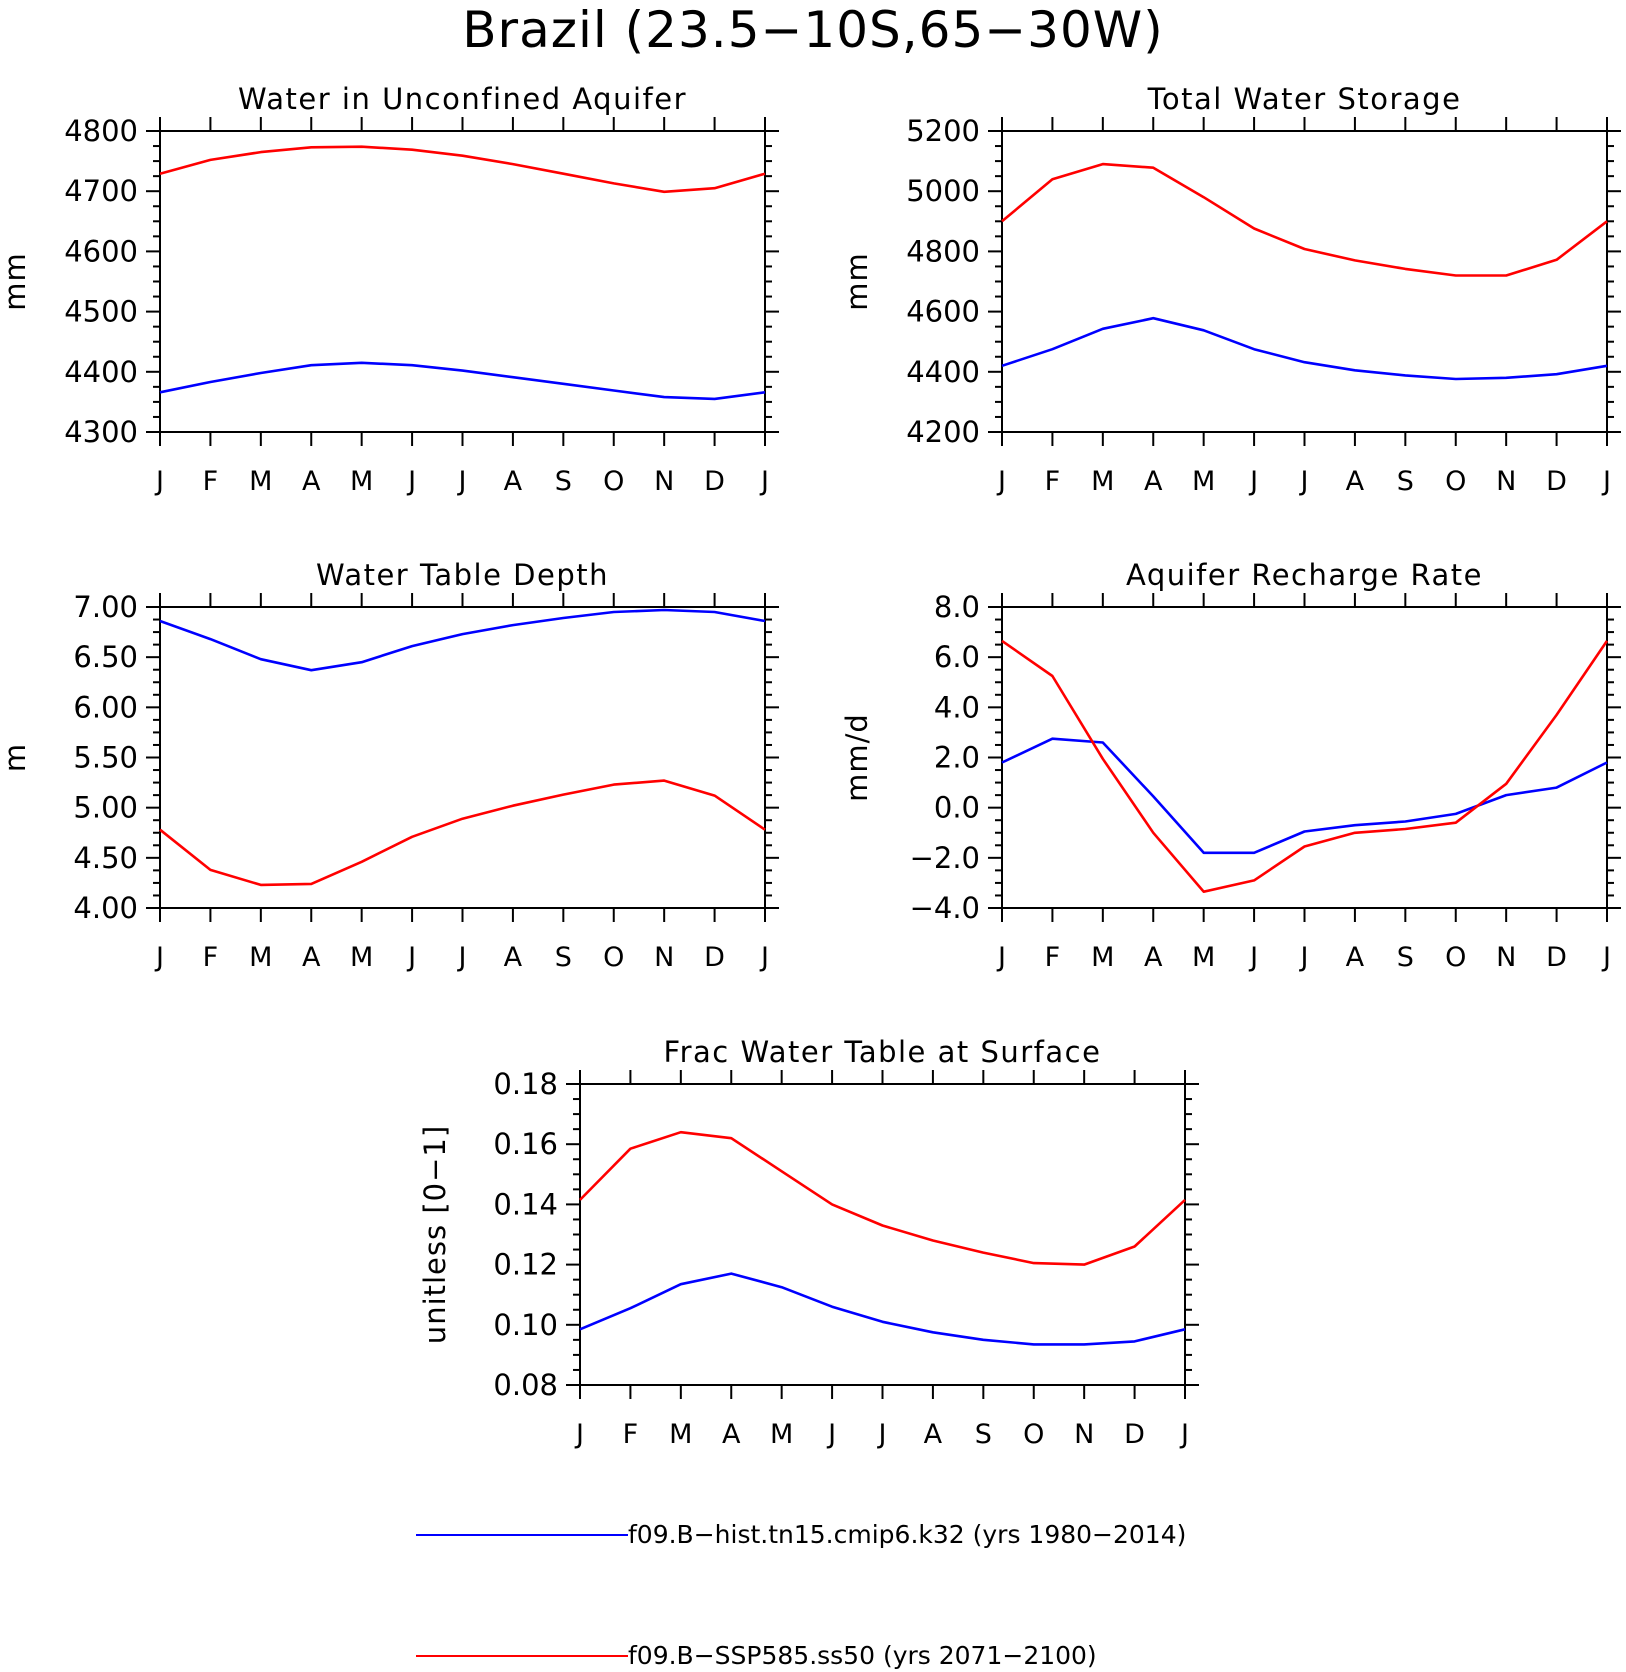 The width and height of the screenshot is (1626, 1672). I want to click on y-tick-label: 4200, so click(943, 432).